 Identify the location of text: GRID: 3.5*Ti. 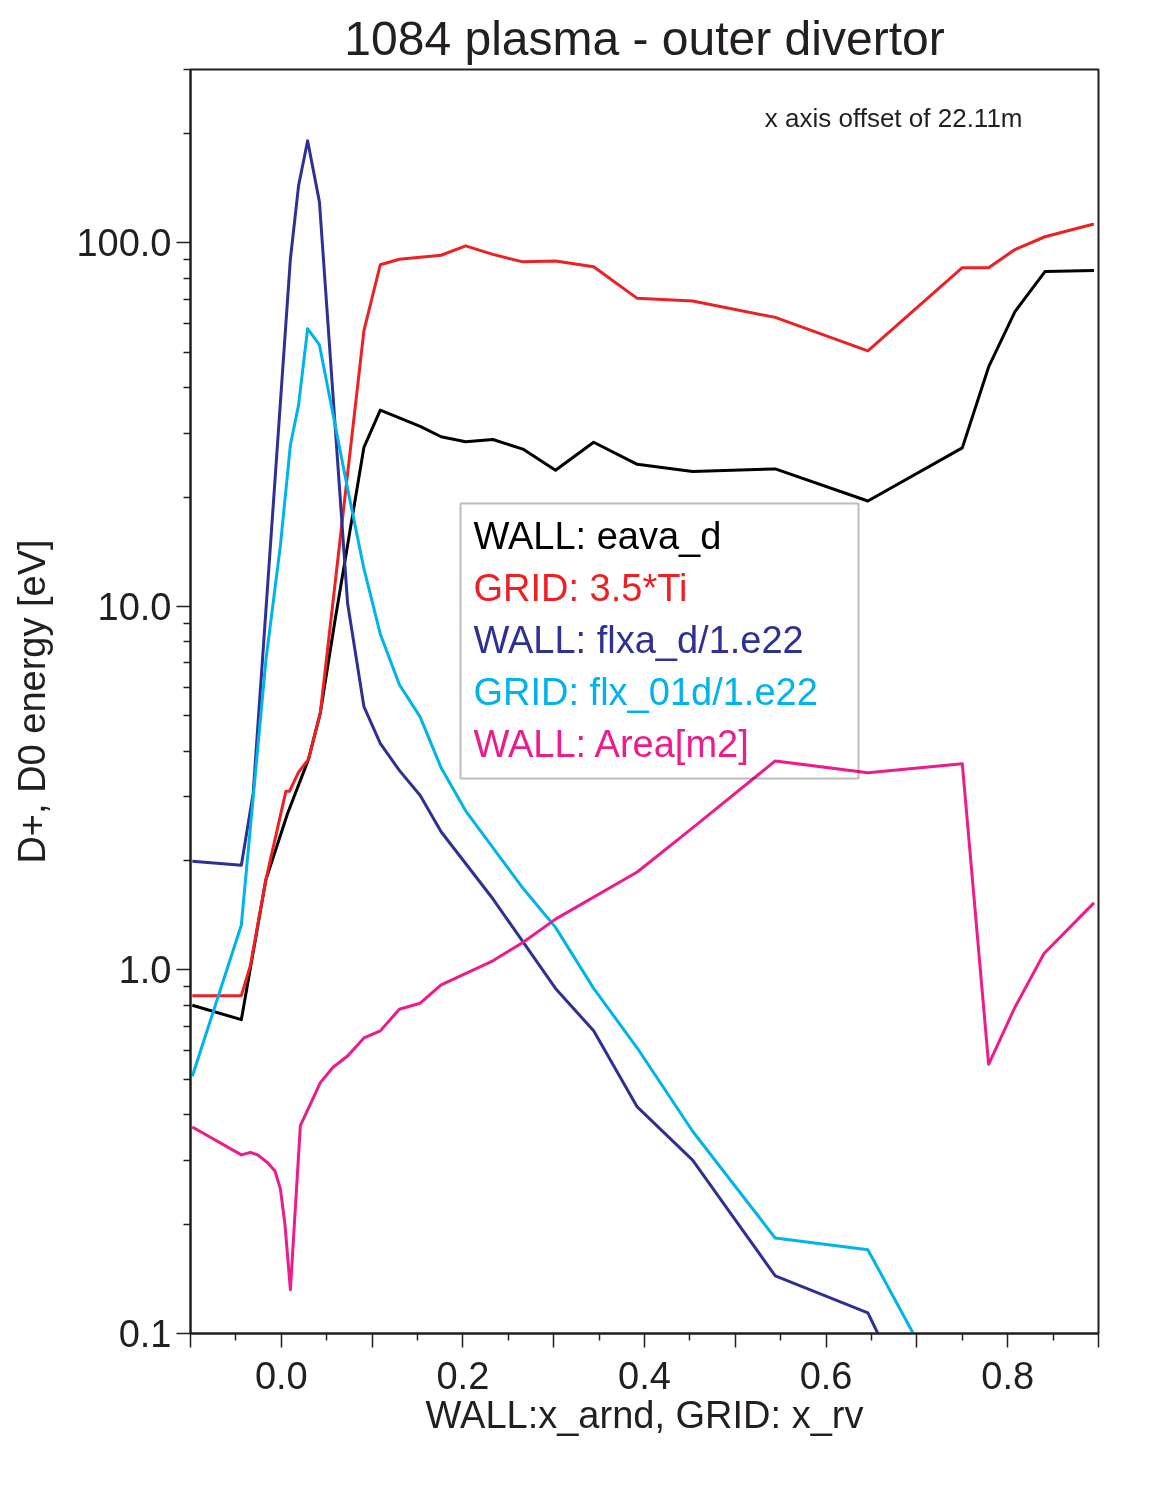
(580, 587).